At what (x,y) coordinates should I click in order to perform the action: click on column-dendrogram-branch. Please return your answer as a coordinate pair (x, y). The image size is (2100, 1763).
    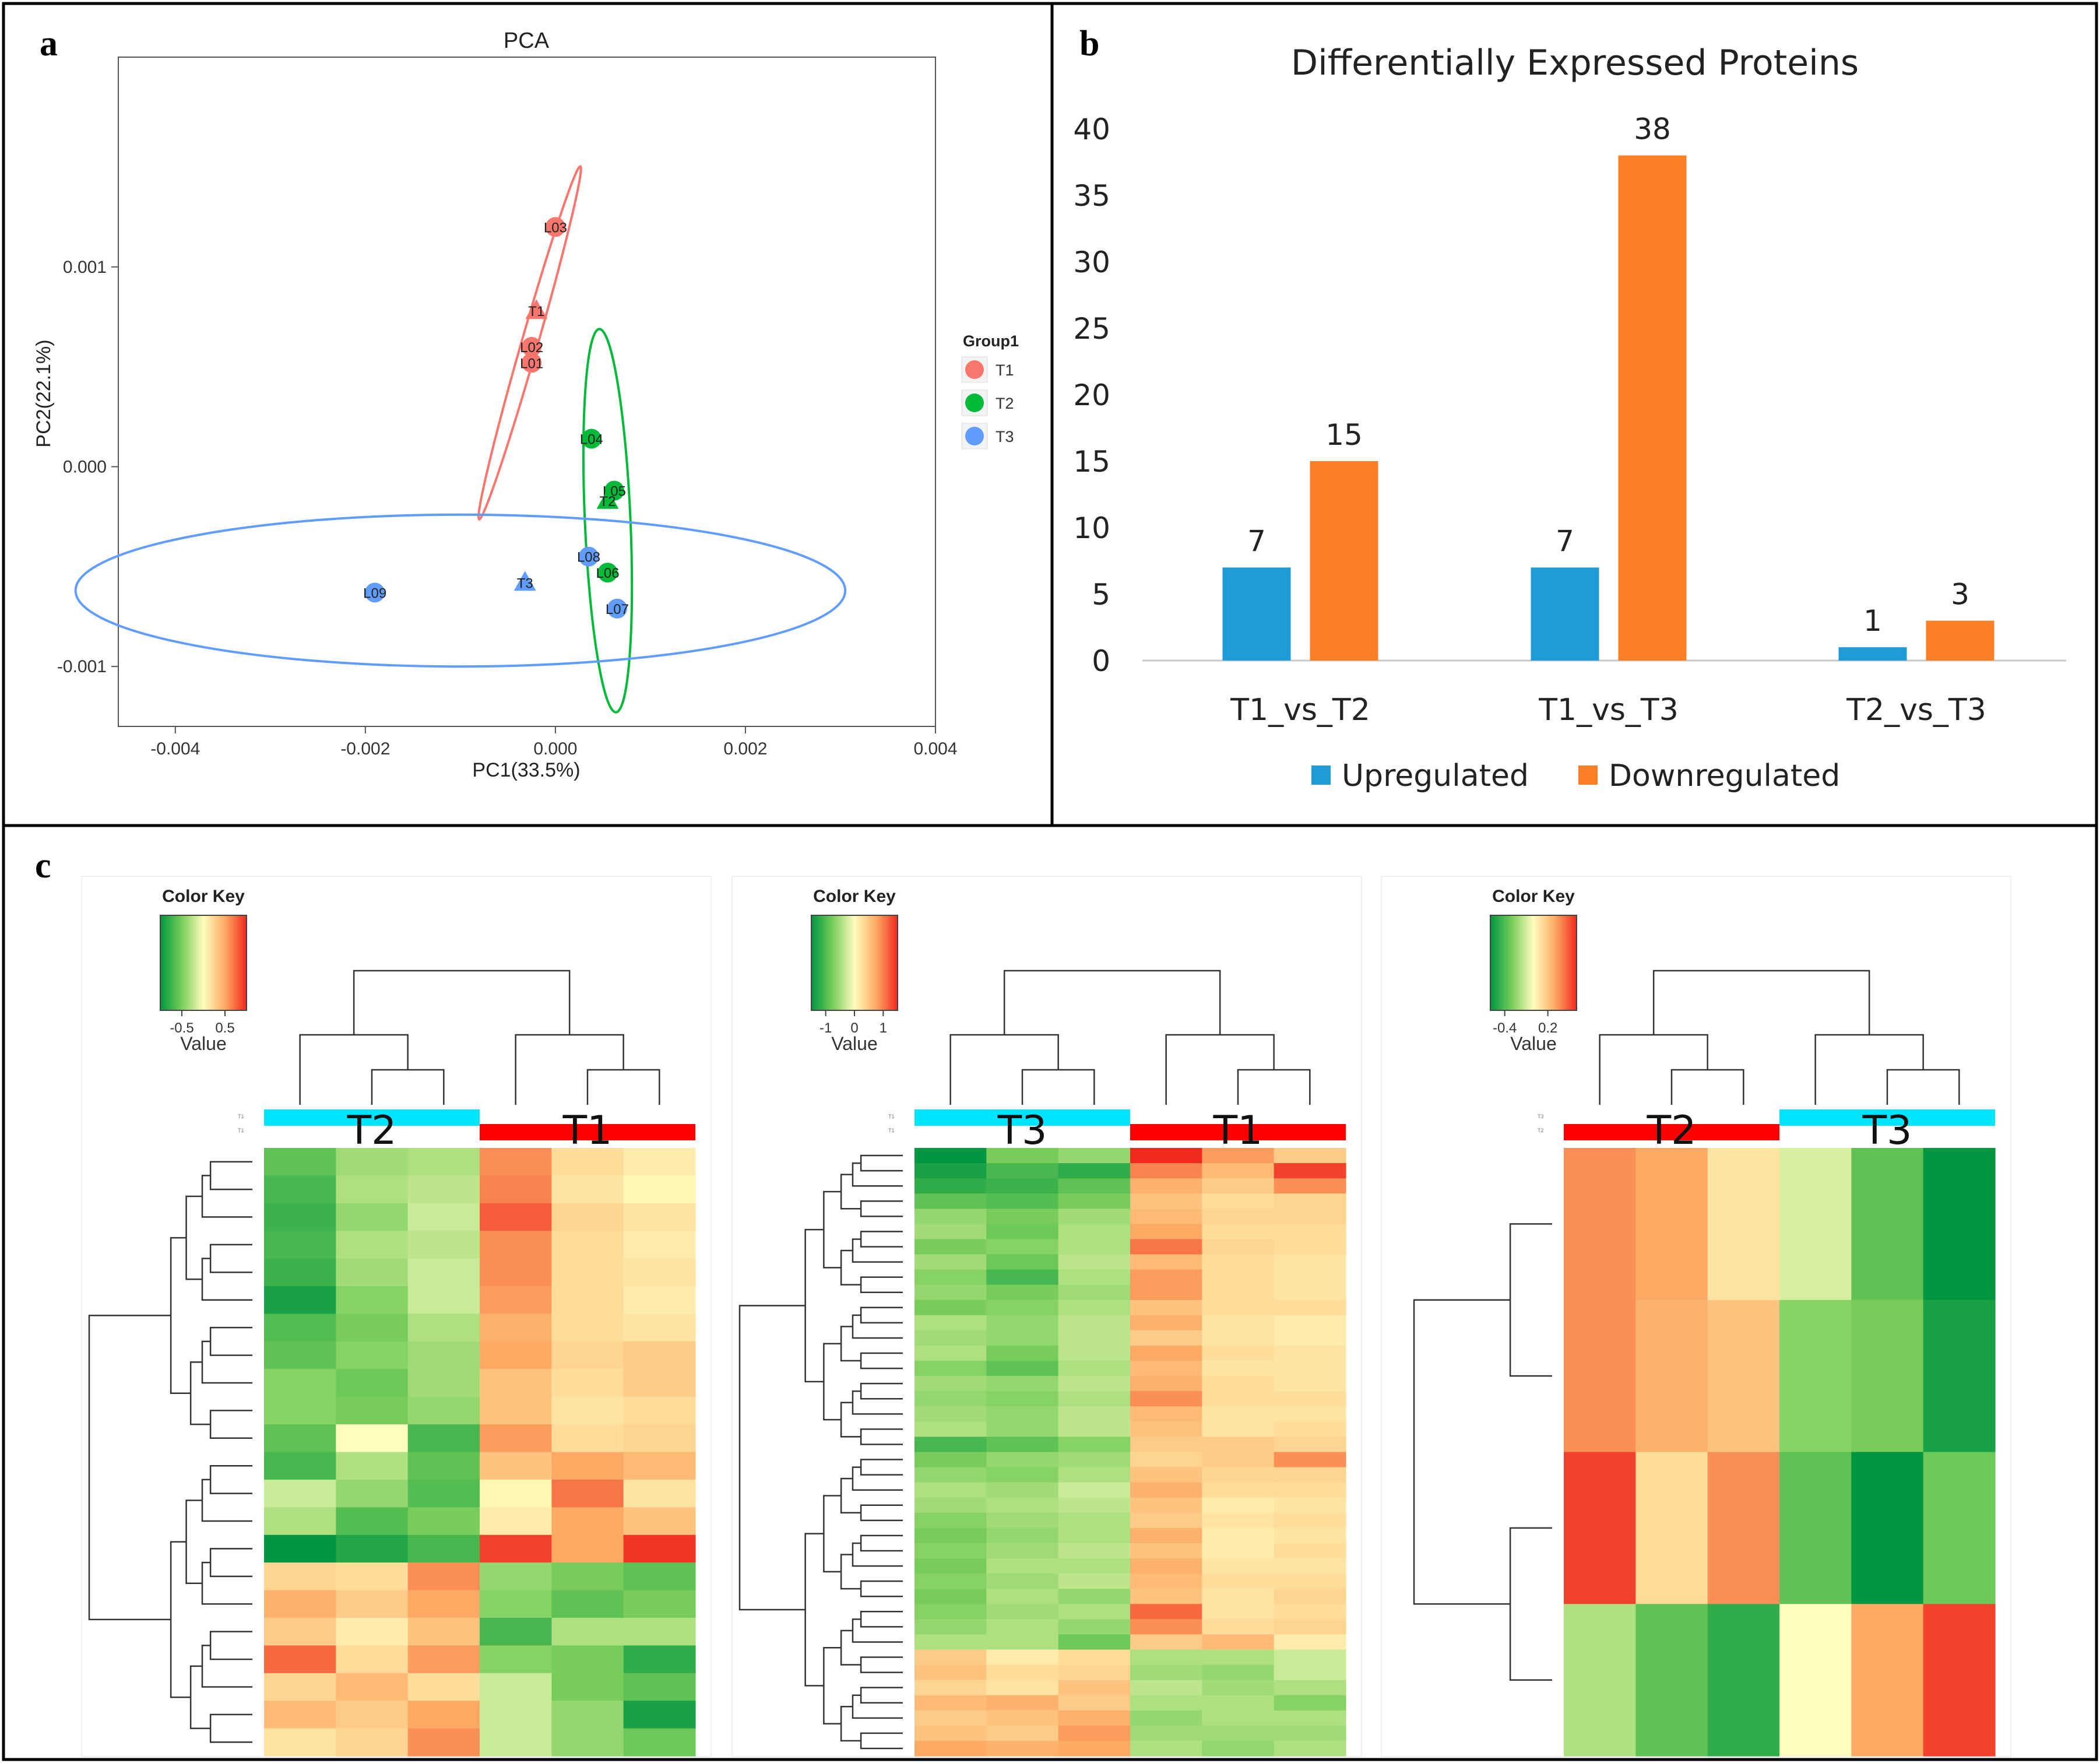
    Looking at the image, I should click on (462, 1002).